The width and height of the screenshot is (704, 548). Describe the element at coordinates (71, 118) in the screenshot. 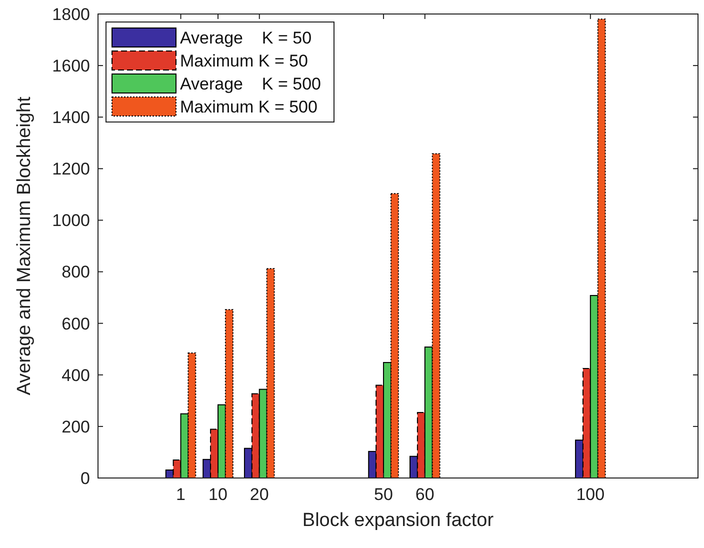

I see `y-tick-label: 1400` at that location.